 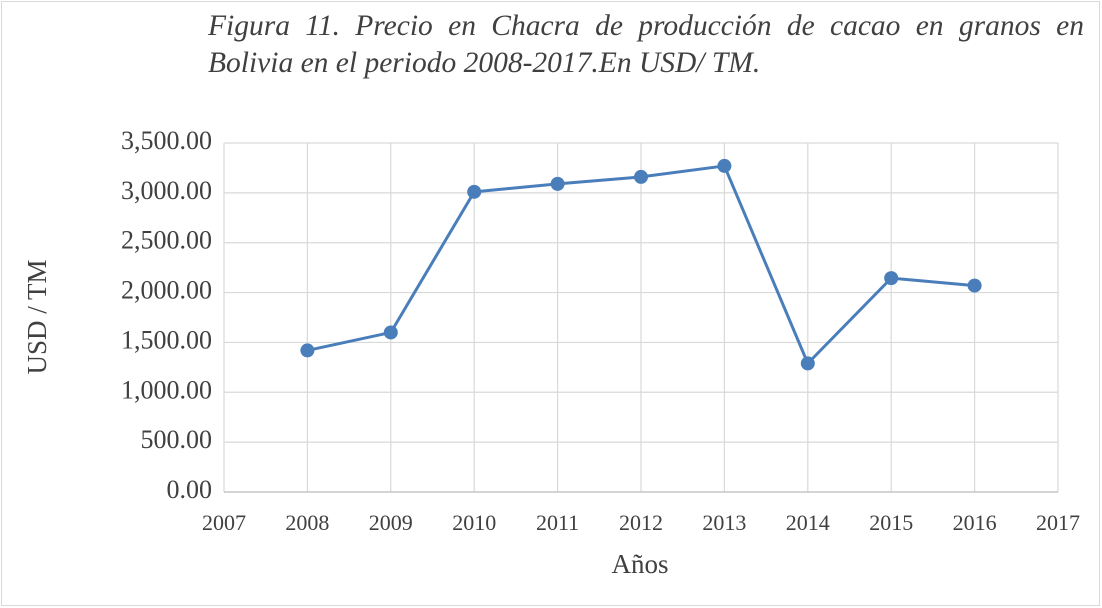 I want to click on x-tick-label: 2011, so click(x=557, y=522).